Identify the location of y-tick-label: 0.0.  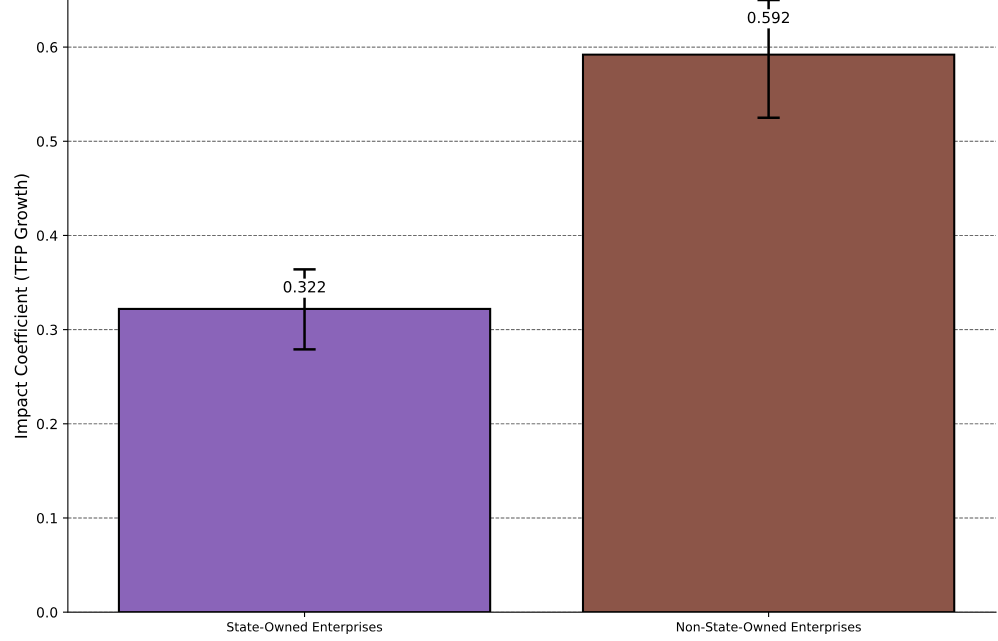
(47, 612).